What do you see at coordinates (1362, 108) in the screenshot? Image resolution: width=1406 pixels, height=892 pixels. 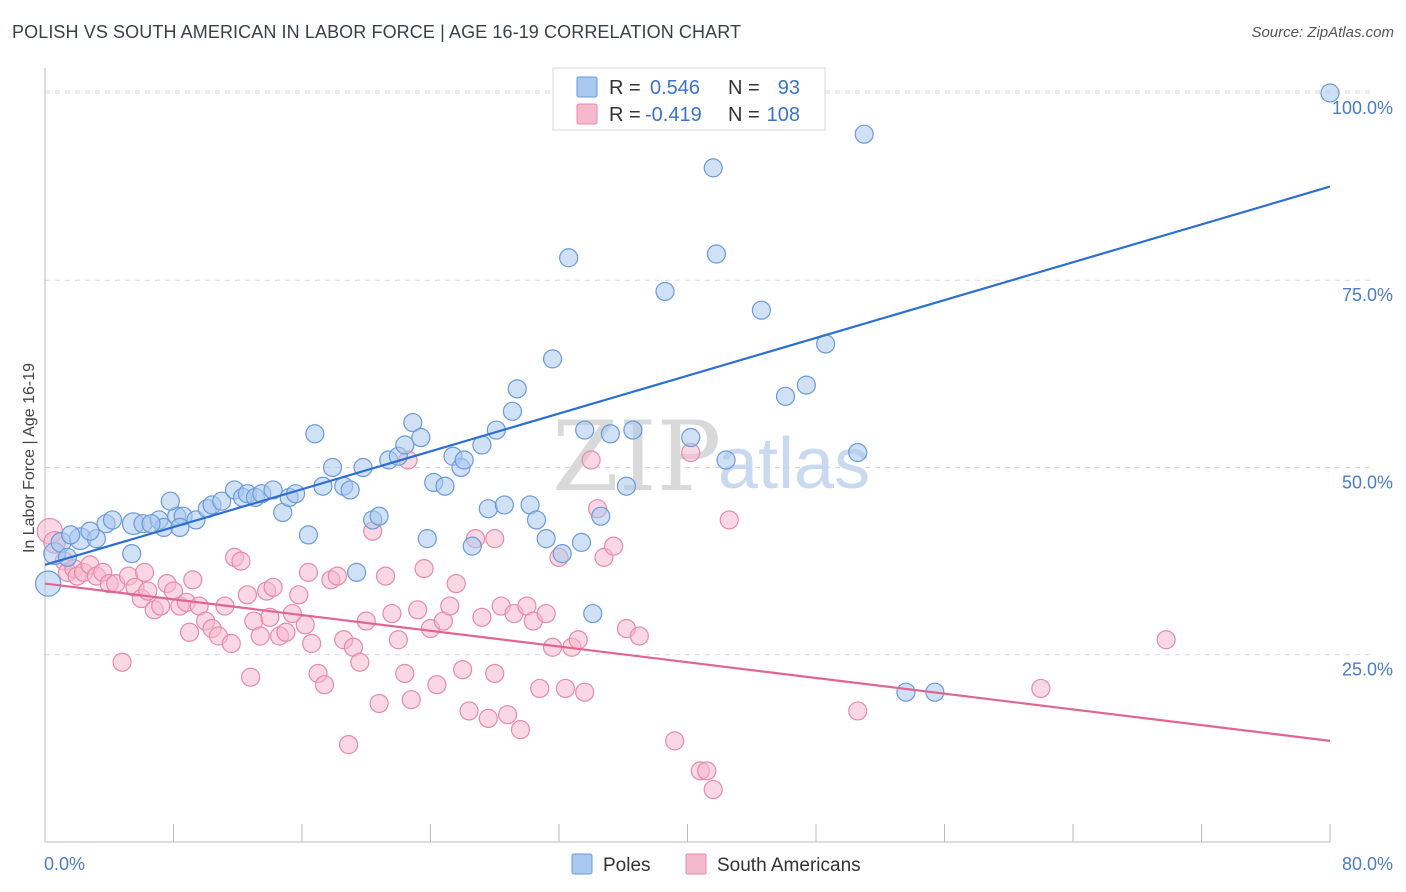 I see `y-tick-label-3: 100.0%` at bounding box center [1362, 108].